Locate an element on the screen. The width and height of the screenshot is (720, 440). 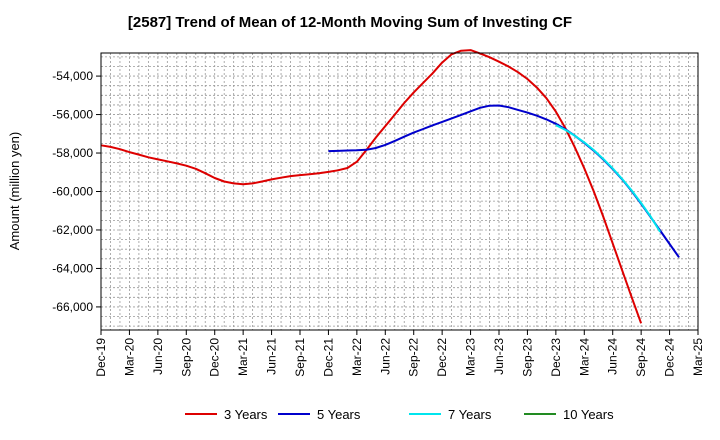
x-tick-label: Dec-20 is located at coordinates (215, 357).